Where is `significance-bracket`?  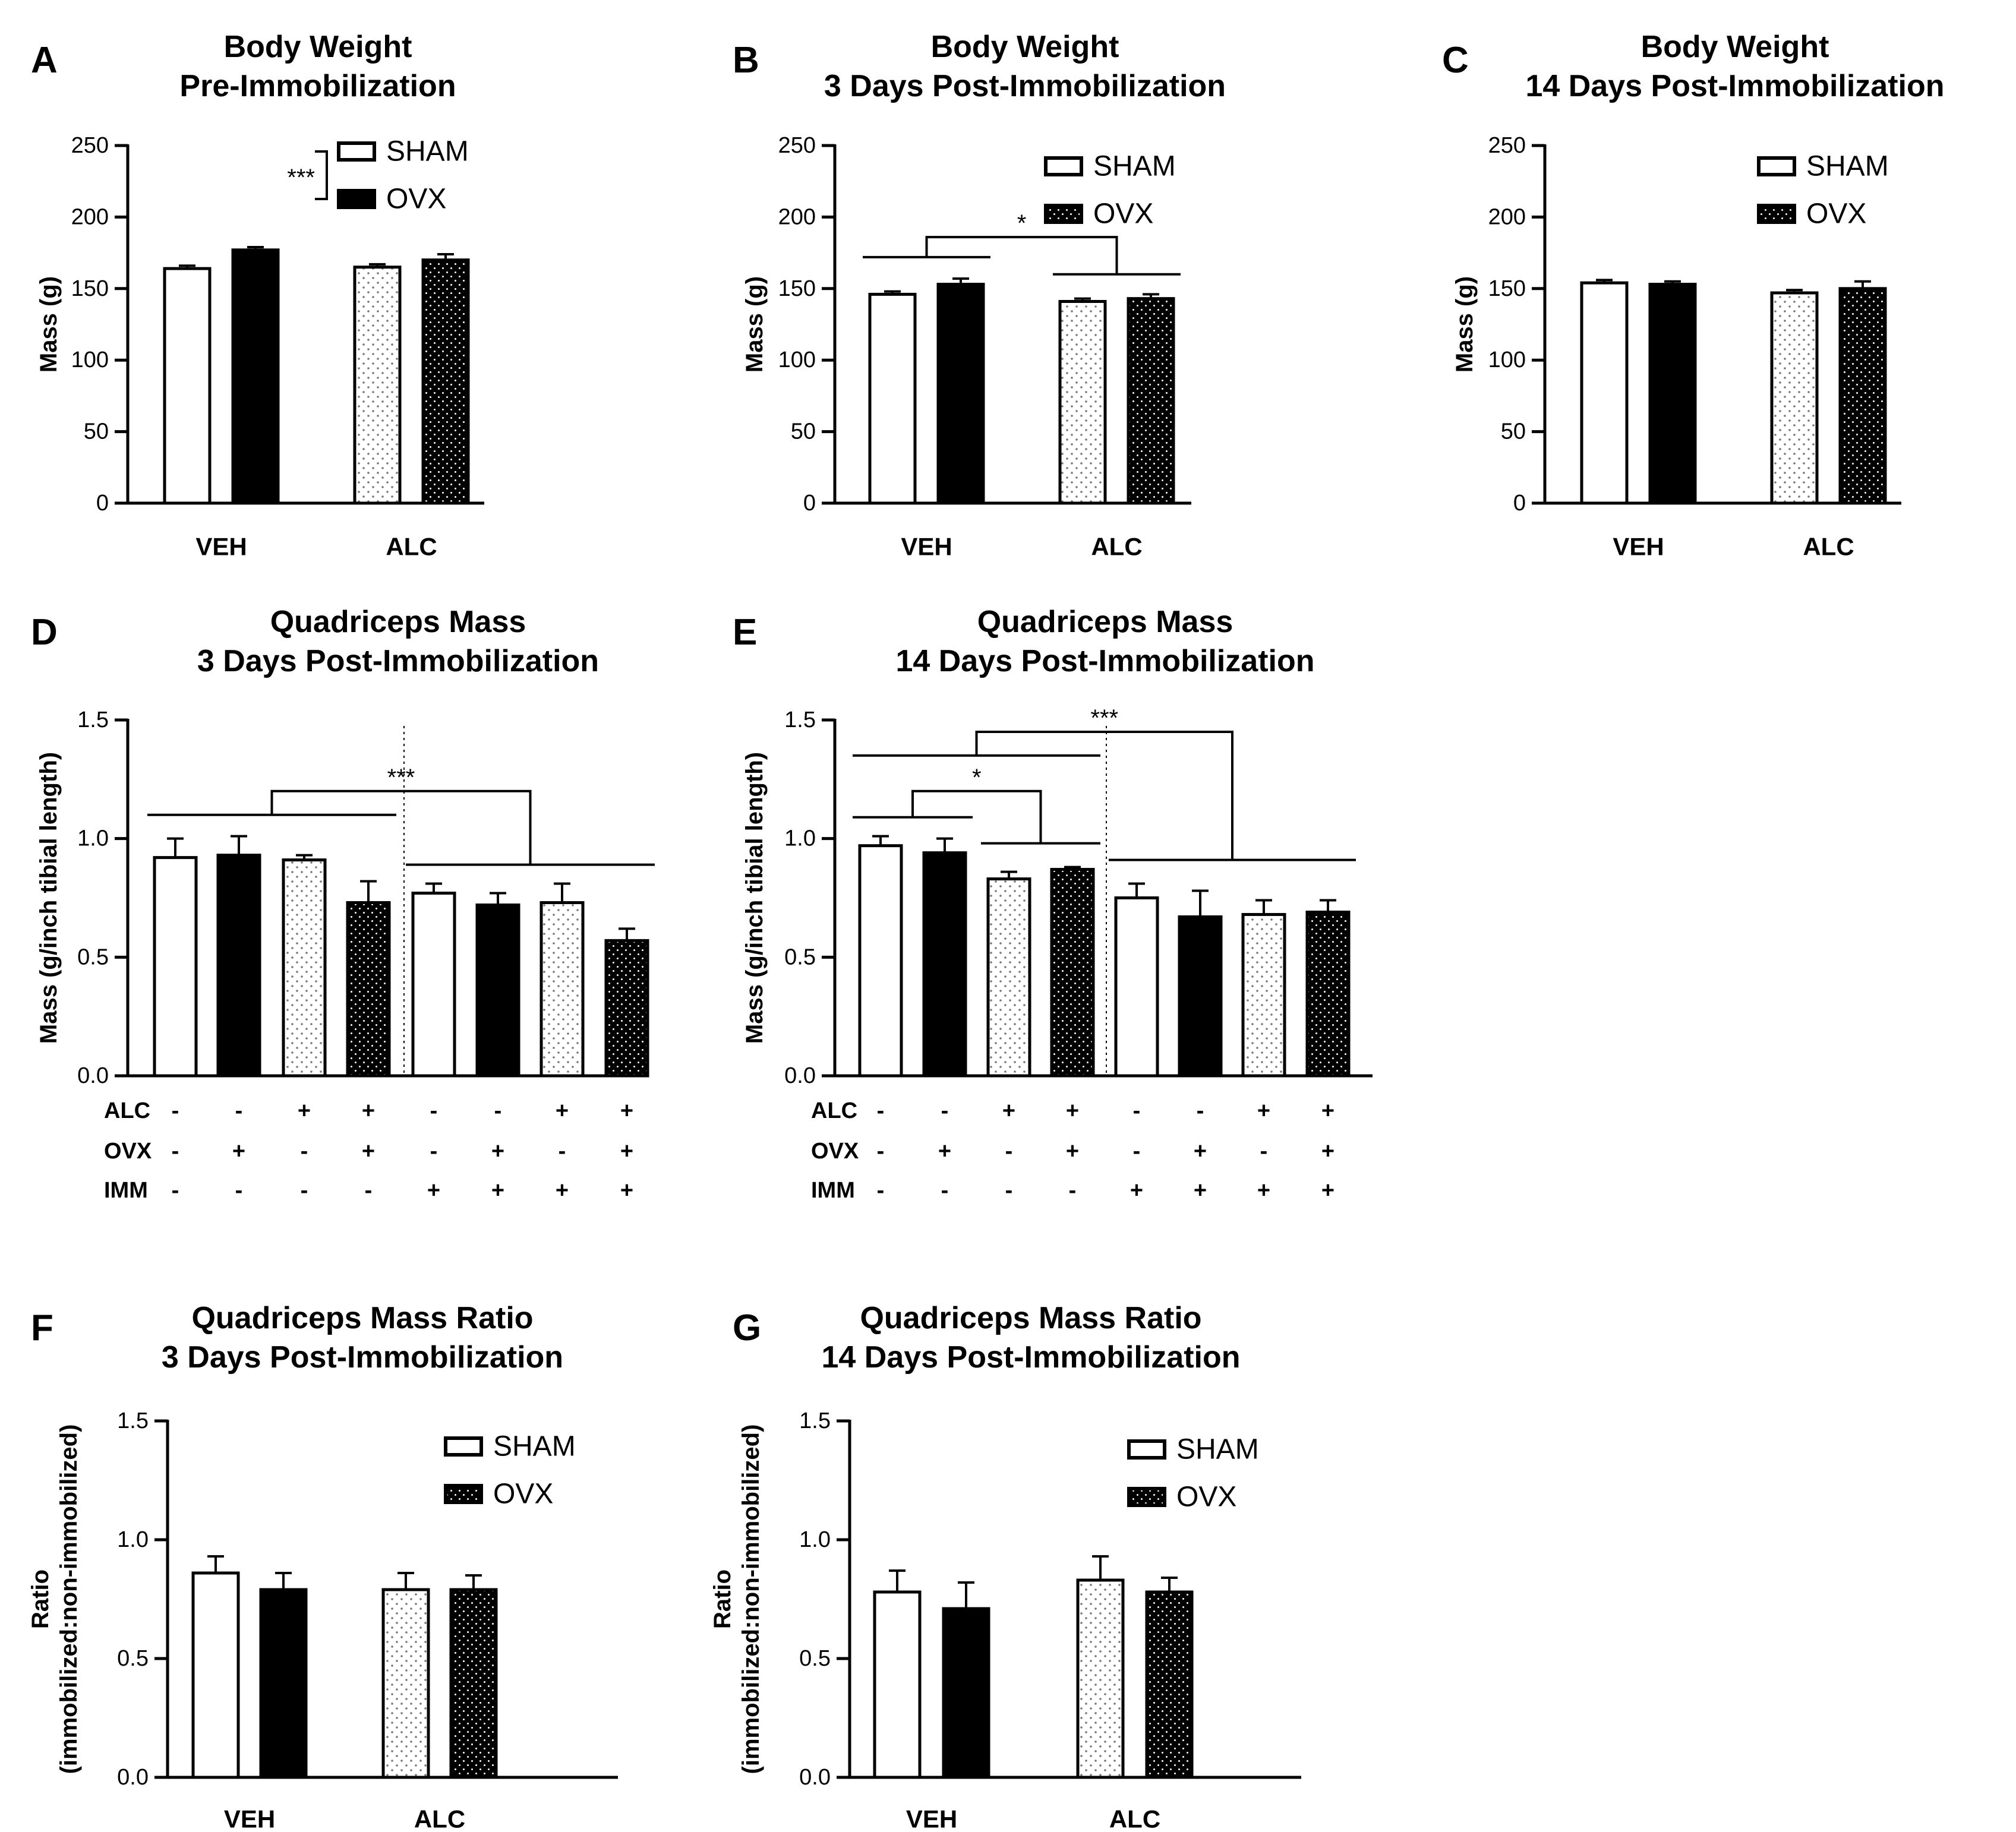
significance-bracket is located at coordinates (1021, 255).